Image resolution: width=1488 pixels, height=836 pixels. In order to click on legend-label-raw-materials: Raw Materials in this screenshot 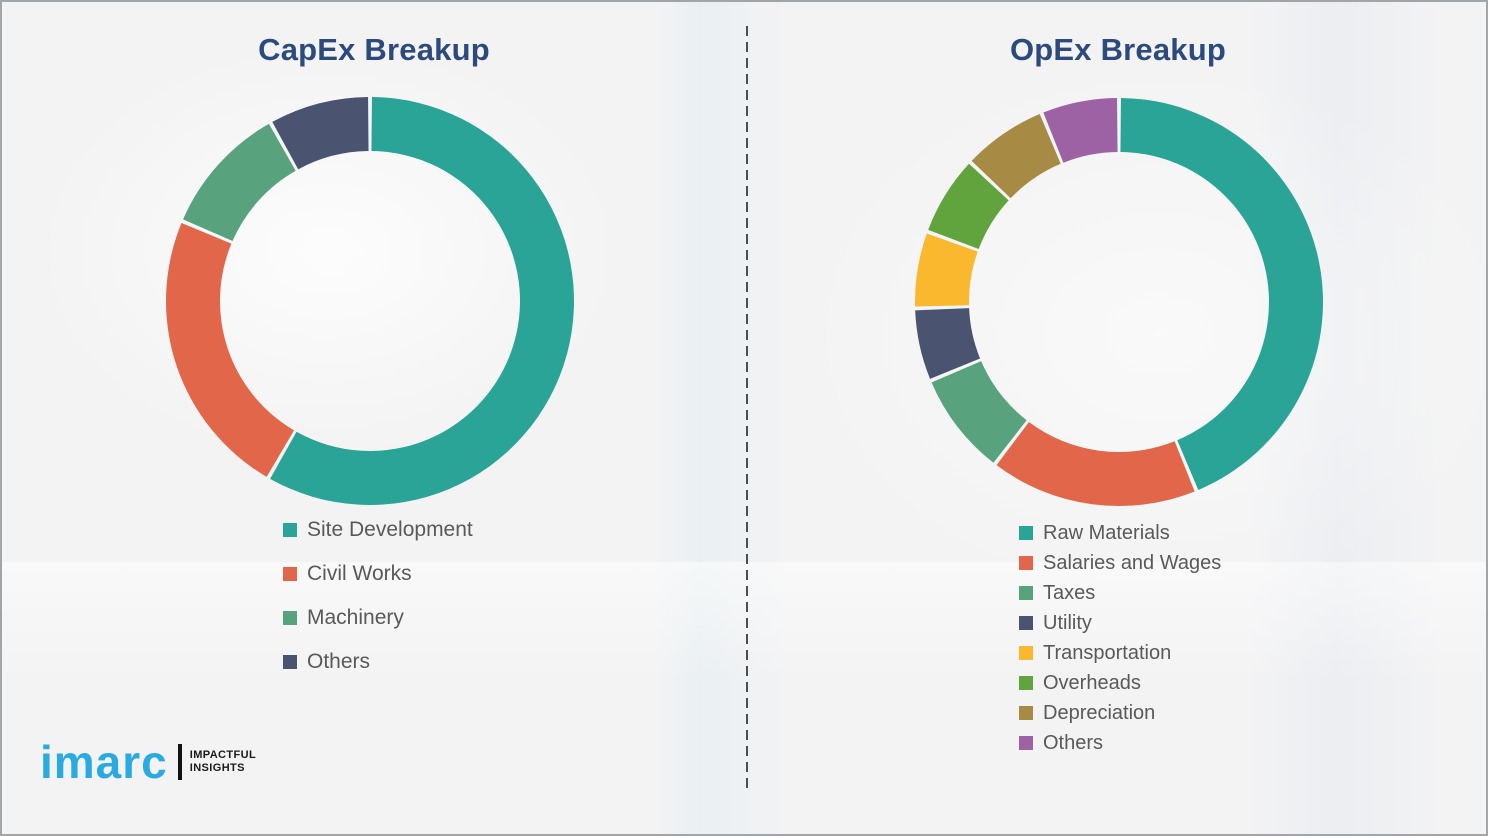, I will do `click(1106, 532)`.